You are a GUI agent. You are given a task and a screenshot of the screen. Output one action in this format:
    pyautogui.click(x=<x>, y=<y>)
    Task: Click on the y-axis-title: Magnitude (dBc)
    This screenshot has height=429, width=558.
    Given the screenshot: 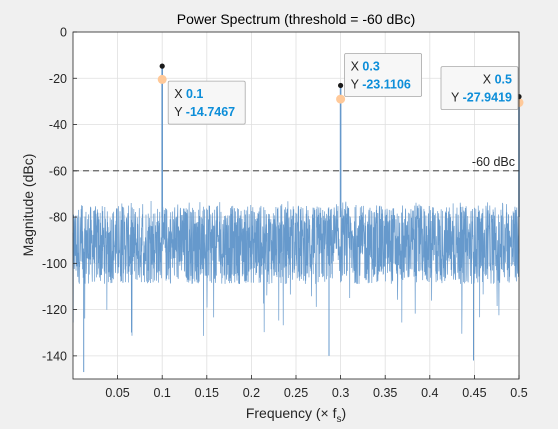 What is the action you would take?
    pyautogui.click(x=28, y=205)
    